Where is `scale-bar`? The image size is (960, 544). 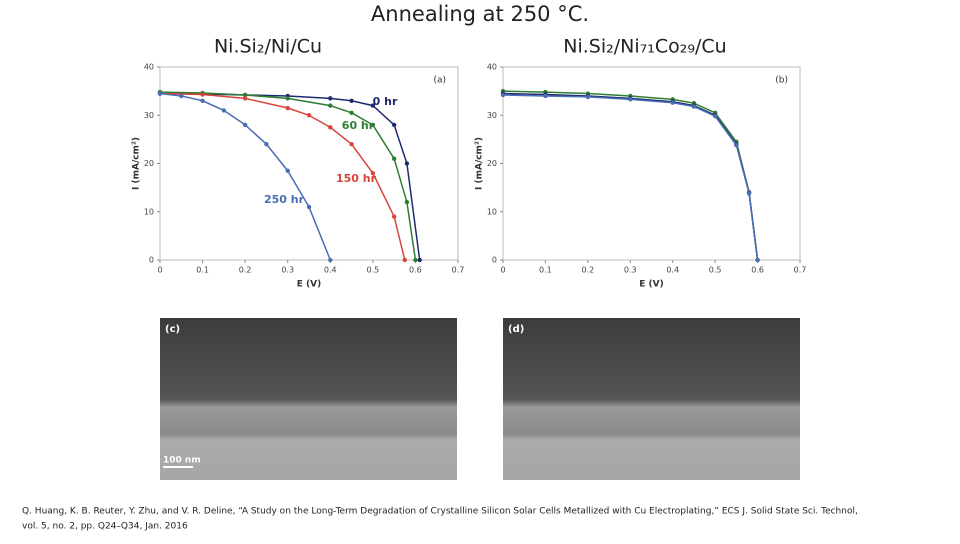 scale-bar is located at coordinates (178, 467).